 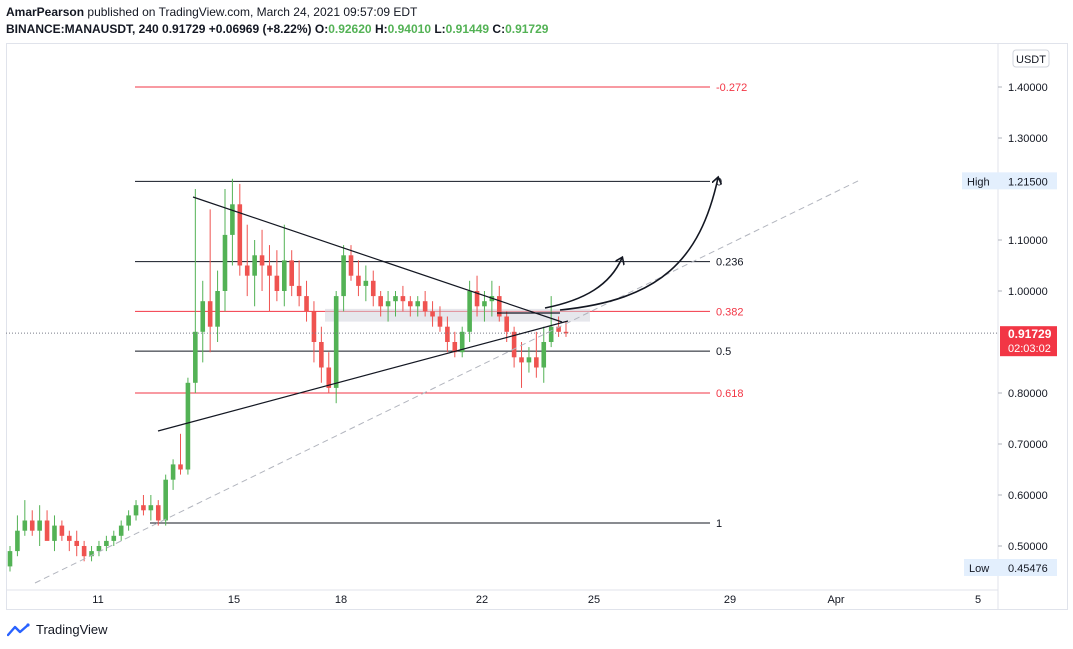 What do you see at coordinates (1028, 547) in the screenshot?
I see `y-tick-label: 0.50000` at bounding box center [1028, 547].